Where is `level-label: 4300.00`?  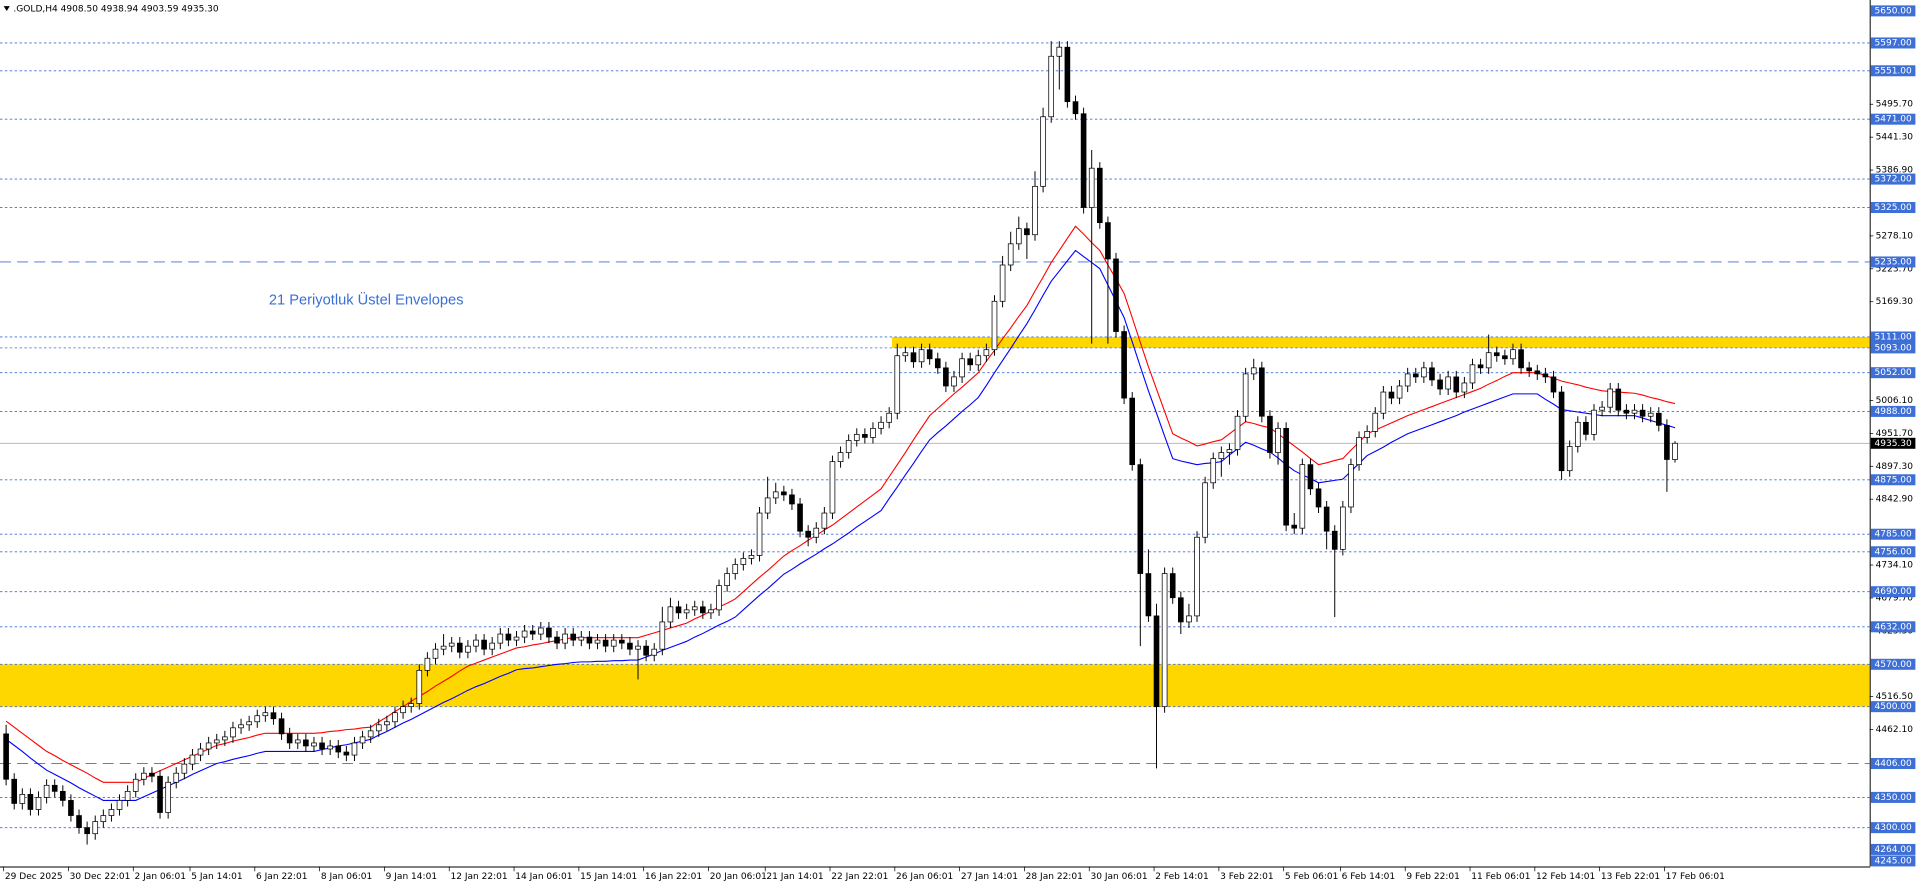 level-label: 4300.00 is located at coordinates (1893, 828).